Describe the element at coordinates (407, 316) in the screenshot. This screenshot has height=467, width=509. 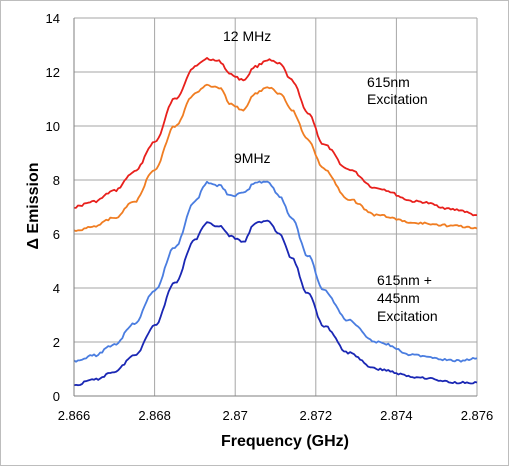
I see `annotation-excitation-bottom: Excitation` at that location.